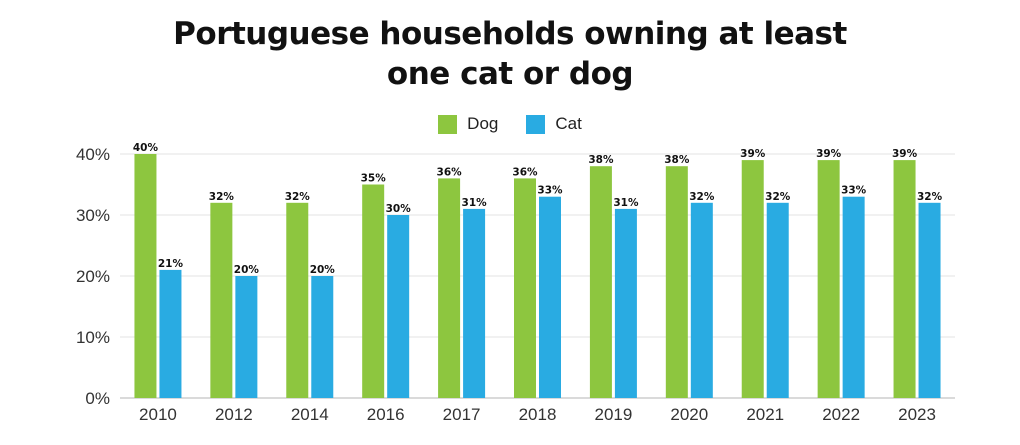 This screenshot has width=1020, height=445. What do you see at coordinates (510, 124) in the screenshot?
I see `chart-legend: Dog Cat` at bounding box center [510, 124].